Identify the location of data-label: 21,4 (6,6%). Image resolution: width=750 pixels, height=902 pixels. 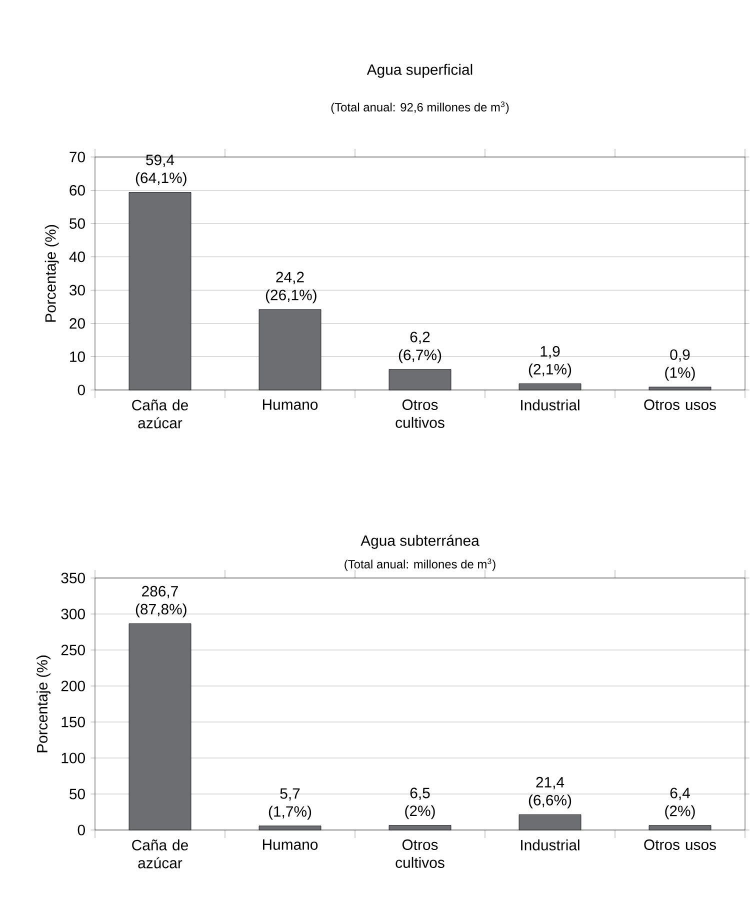
(550, 792).